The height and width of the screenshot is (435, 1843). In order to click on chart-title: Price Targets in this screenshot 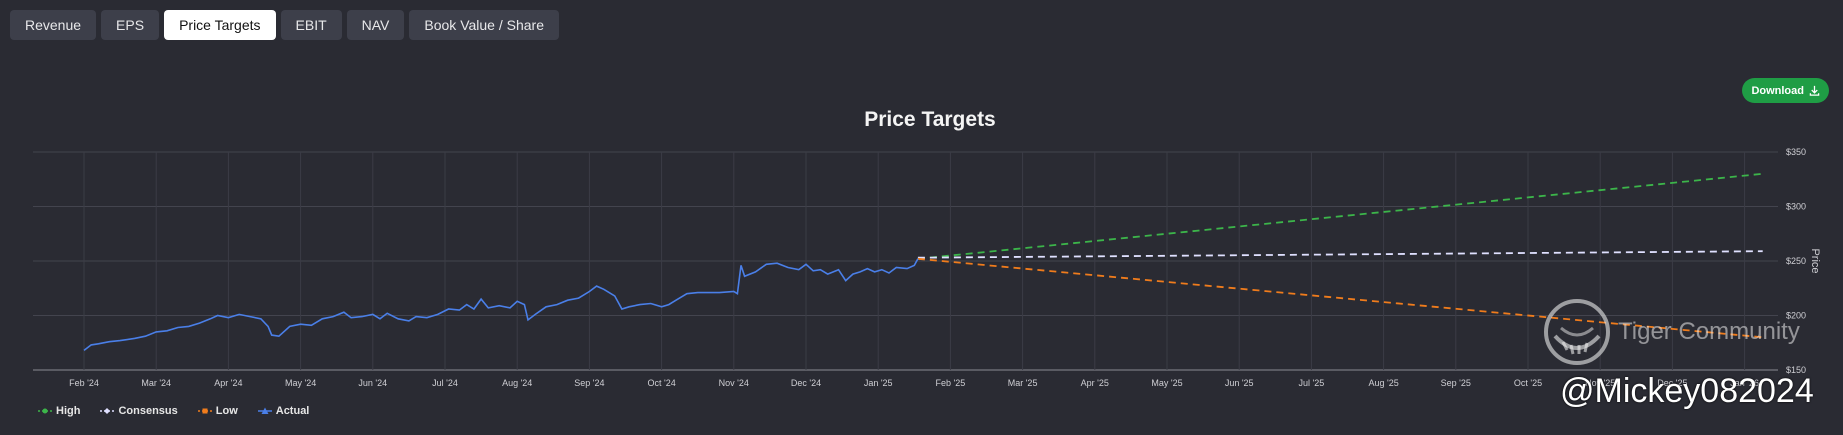, I will do `click(930, 119)`.